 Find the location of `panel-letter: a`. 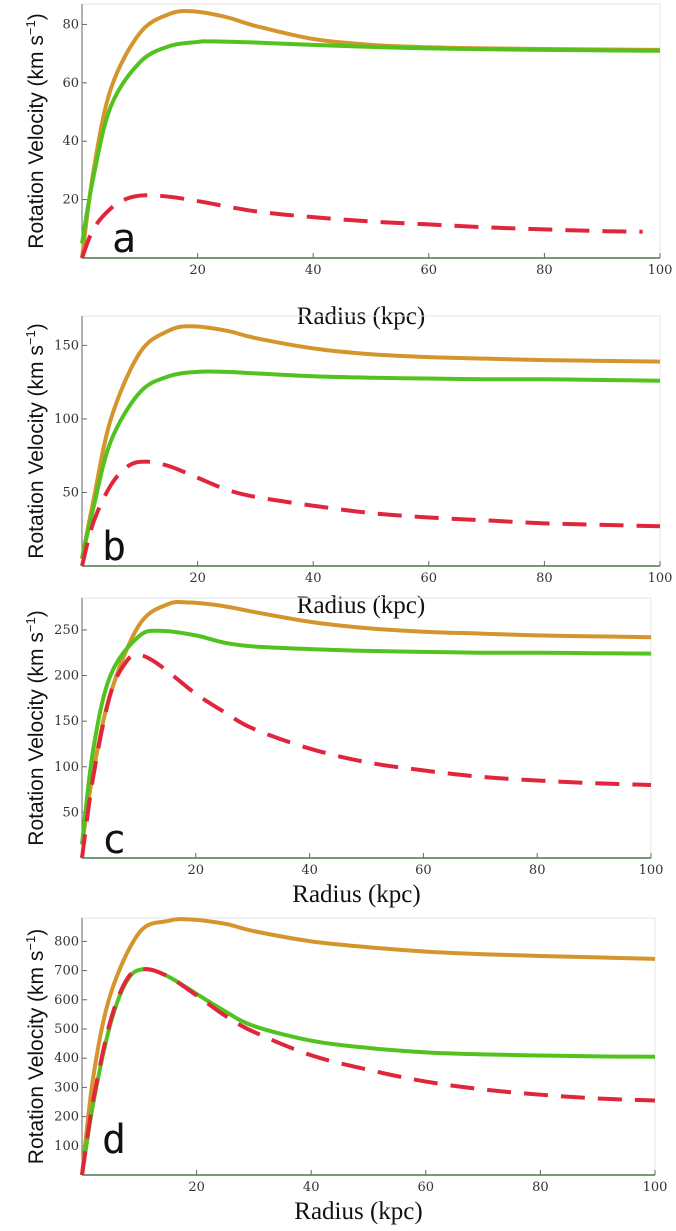

panel-letter: a is located at coordinates (124, 239).